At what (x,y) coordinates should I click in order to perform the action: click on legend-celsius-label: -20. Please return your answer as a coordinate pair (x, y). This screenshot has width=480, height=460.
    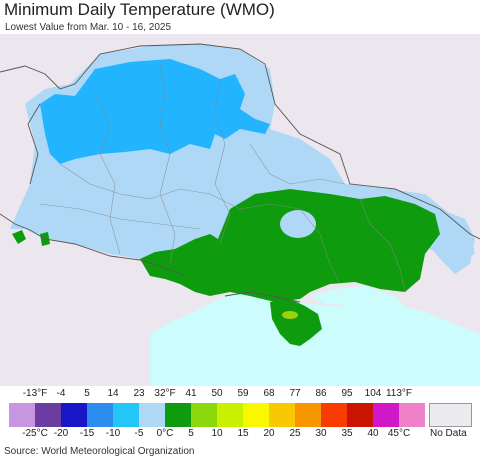
    Looking at the image, I should click on (61, 433).